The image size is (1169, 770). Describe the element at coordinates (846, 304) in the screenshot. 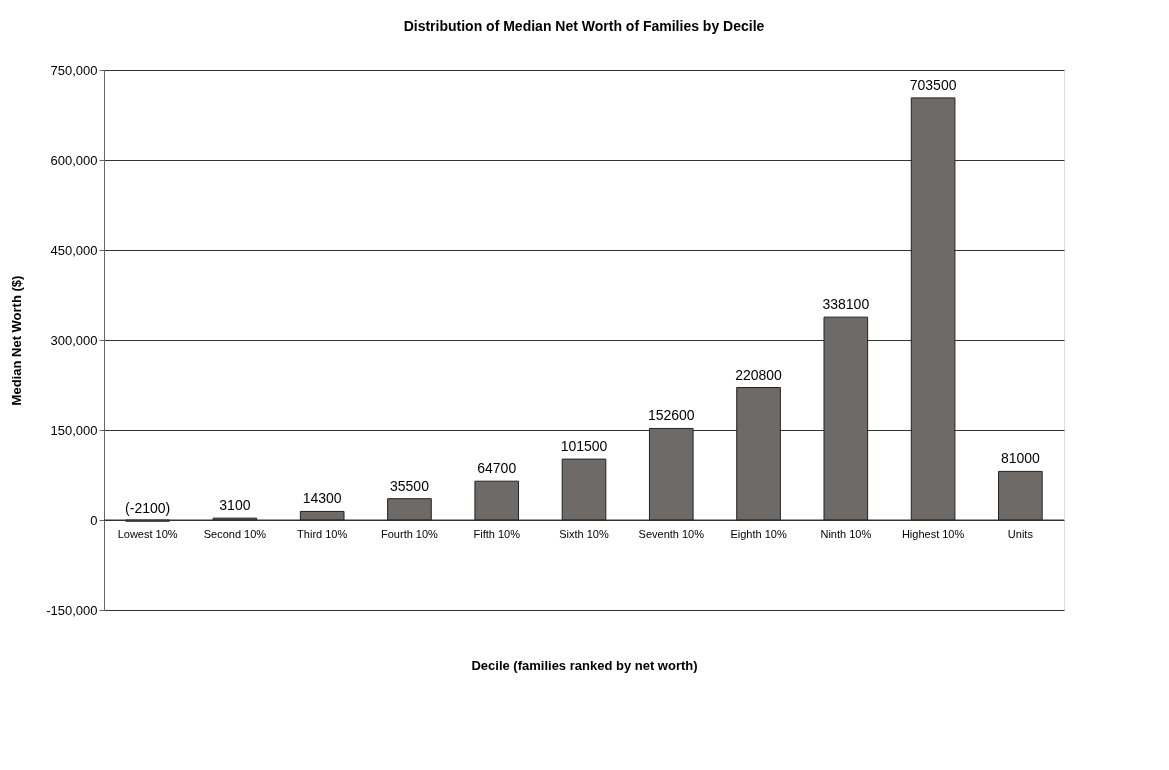

I see `data-label: 338100` at that location.